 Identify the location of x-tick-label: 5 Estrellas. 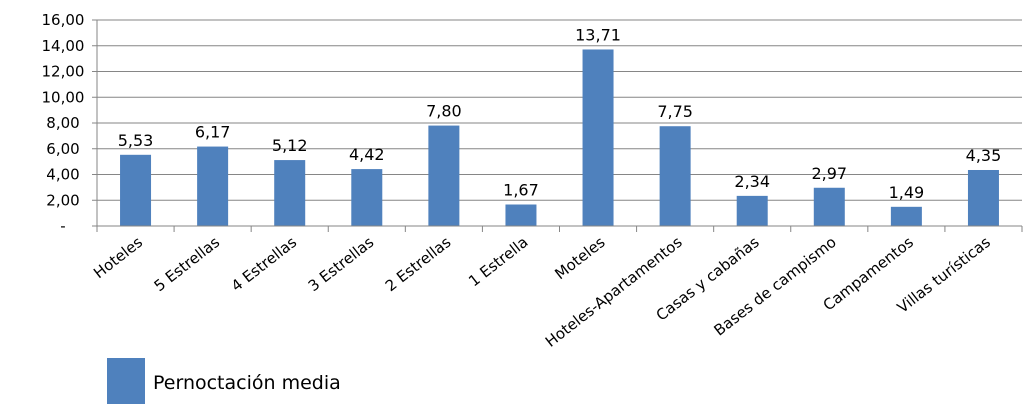
(187, 264).